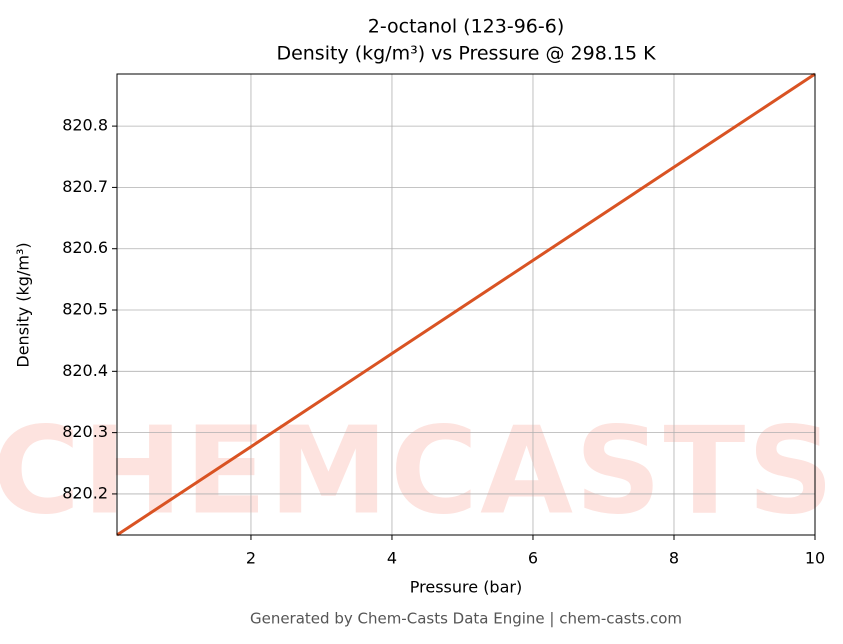 The width and height of the screenshot is (843, 644). I want to click on x-tick-label: 4, so click(392, 558).